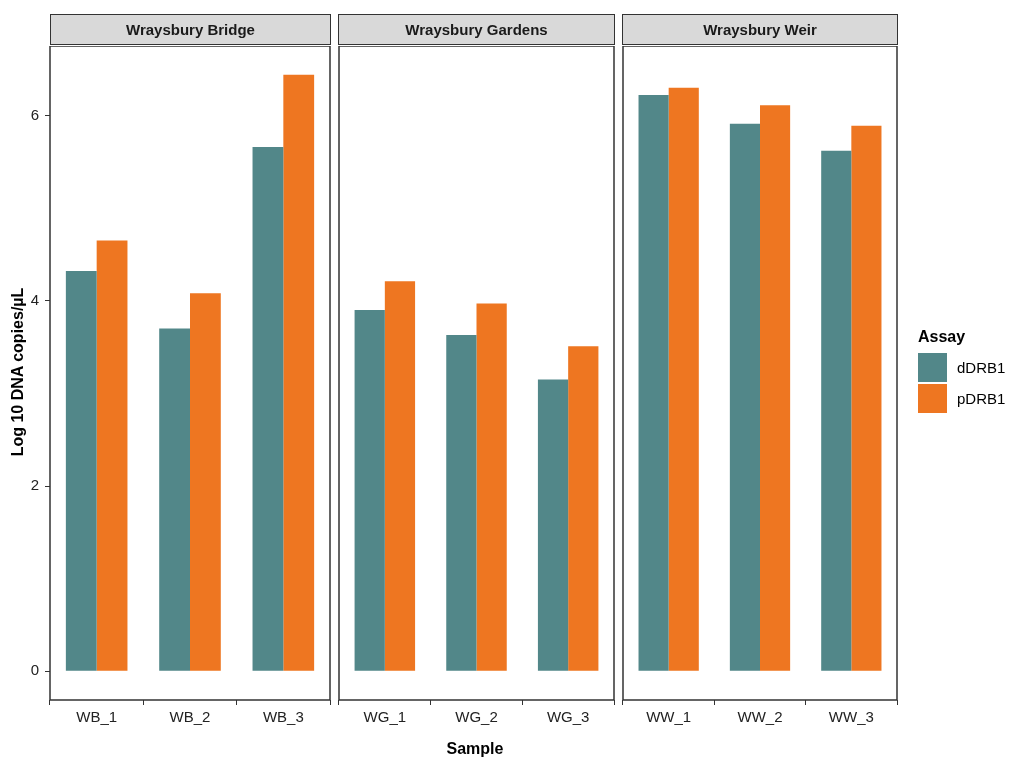 This screenshot has width=1016, height=760. I want to click on x-tick-label: WG_1, so click(385, 717).